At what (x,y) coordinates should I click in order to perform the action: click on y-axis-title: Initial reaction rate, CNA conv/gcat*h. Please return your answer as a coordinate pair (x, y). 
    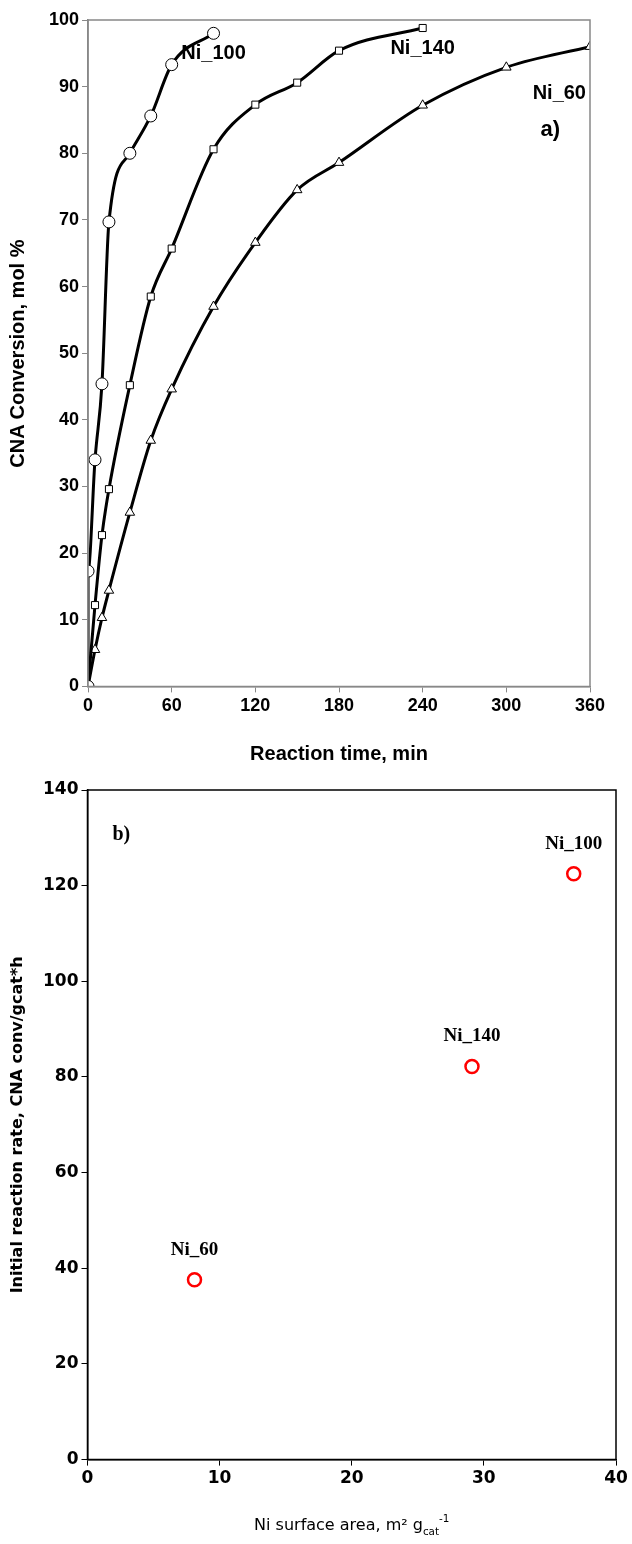
    Looking at the image, I should click on (17, 1125).